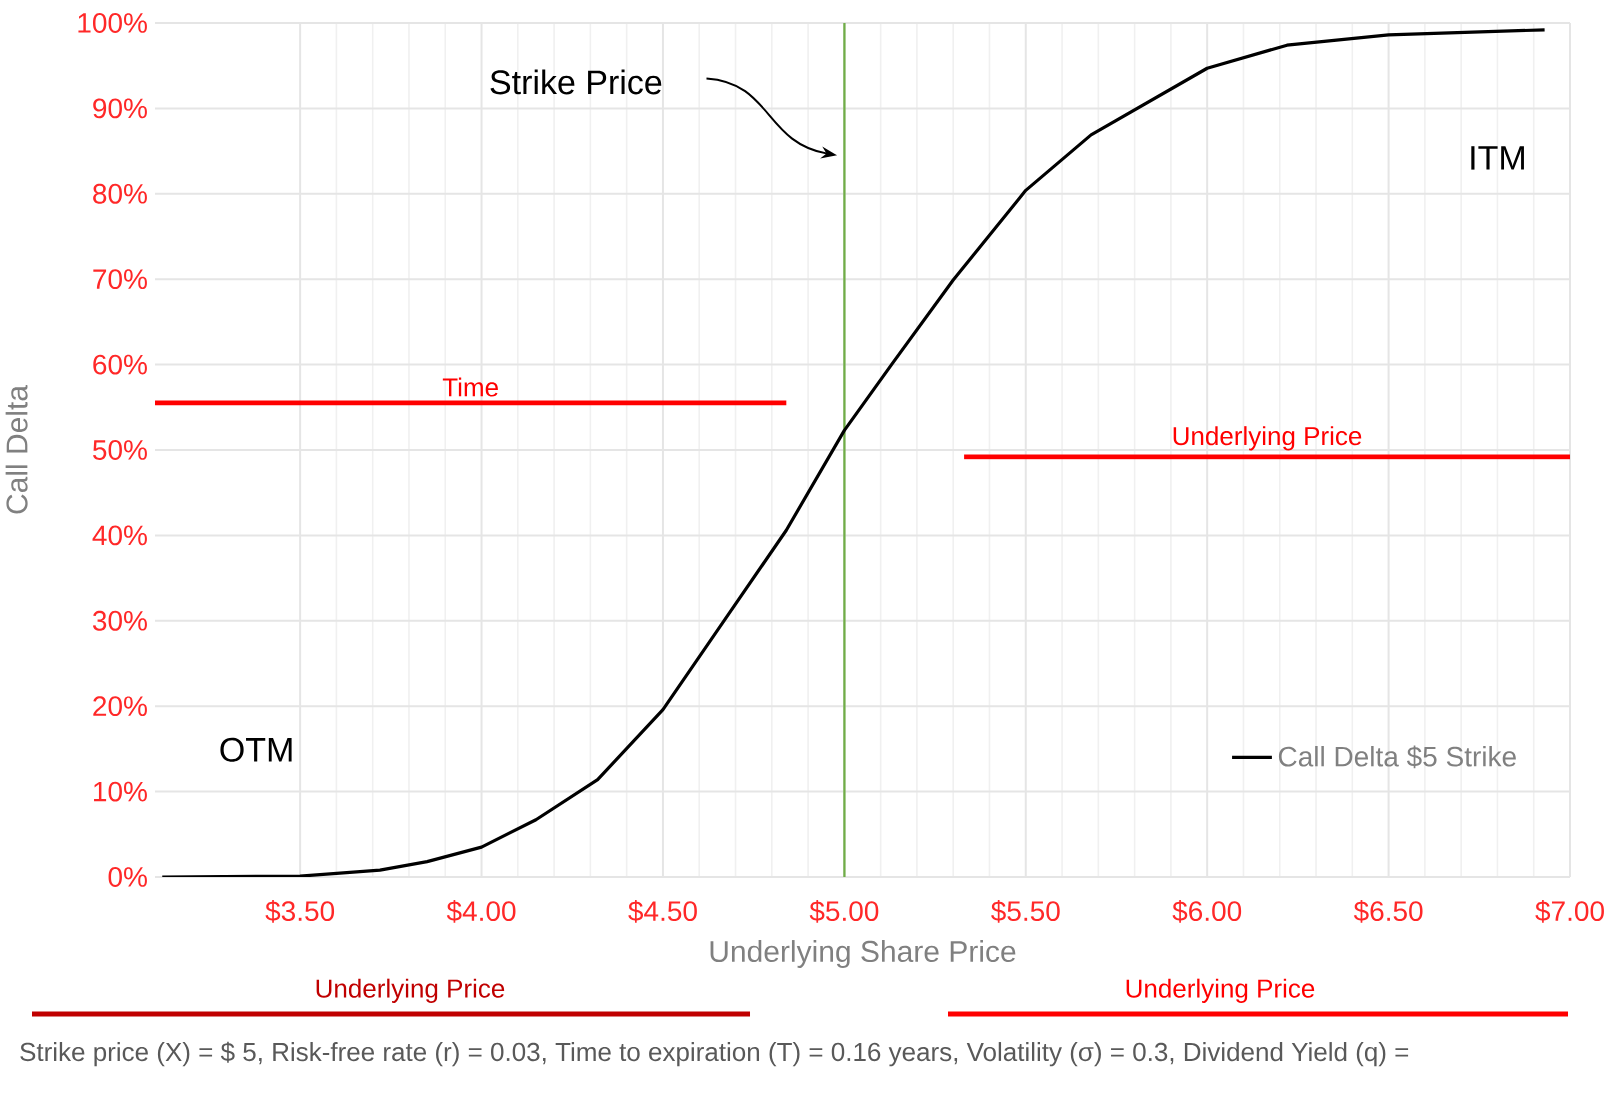 The width and height of the screenshot is (1619, 1106). Describe the element at coordinates (481, 911) in the screenshot. I see `x-tick-label: $4.00` at that location.